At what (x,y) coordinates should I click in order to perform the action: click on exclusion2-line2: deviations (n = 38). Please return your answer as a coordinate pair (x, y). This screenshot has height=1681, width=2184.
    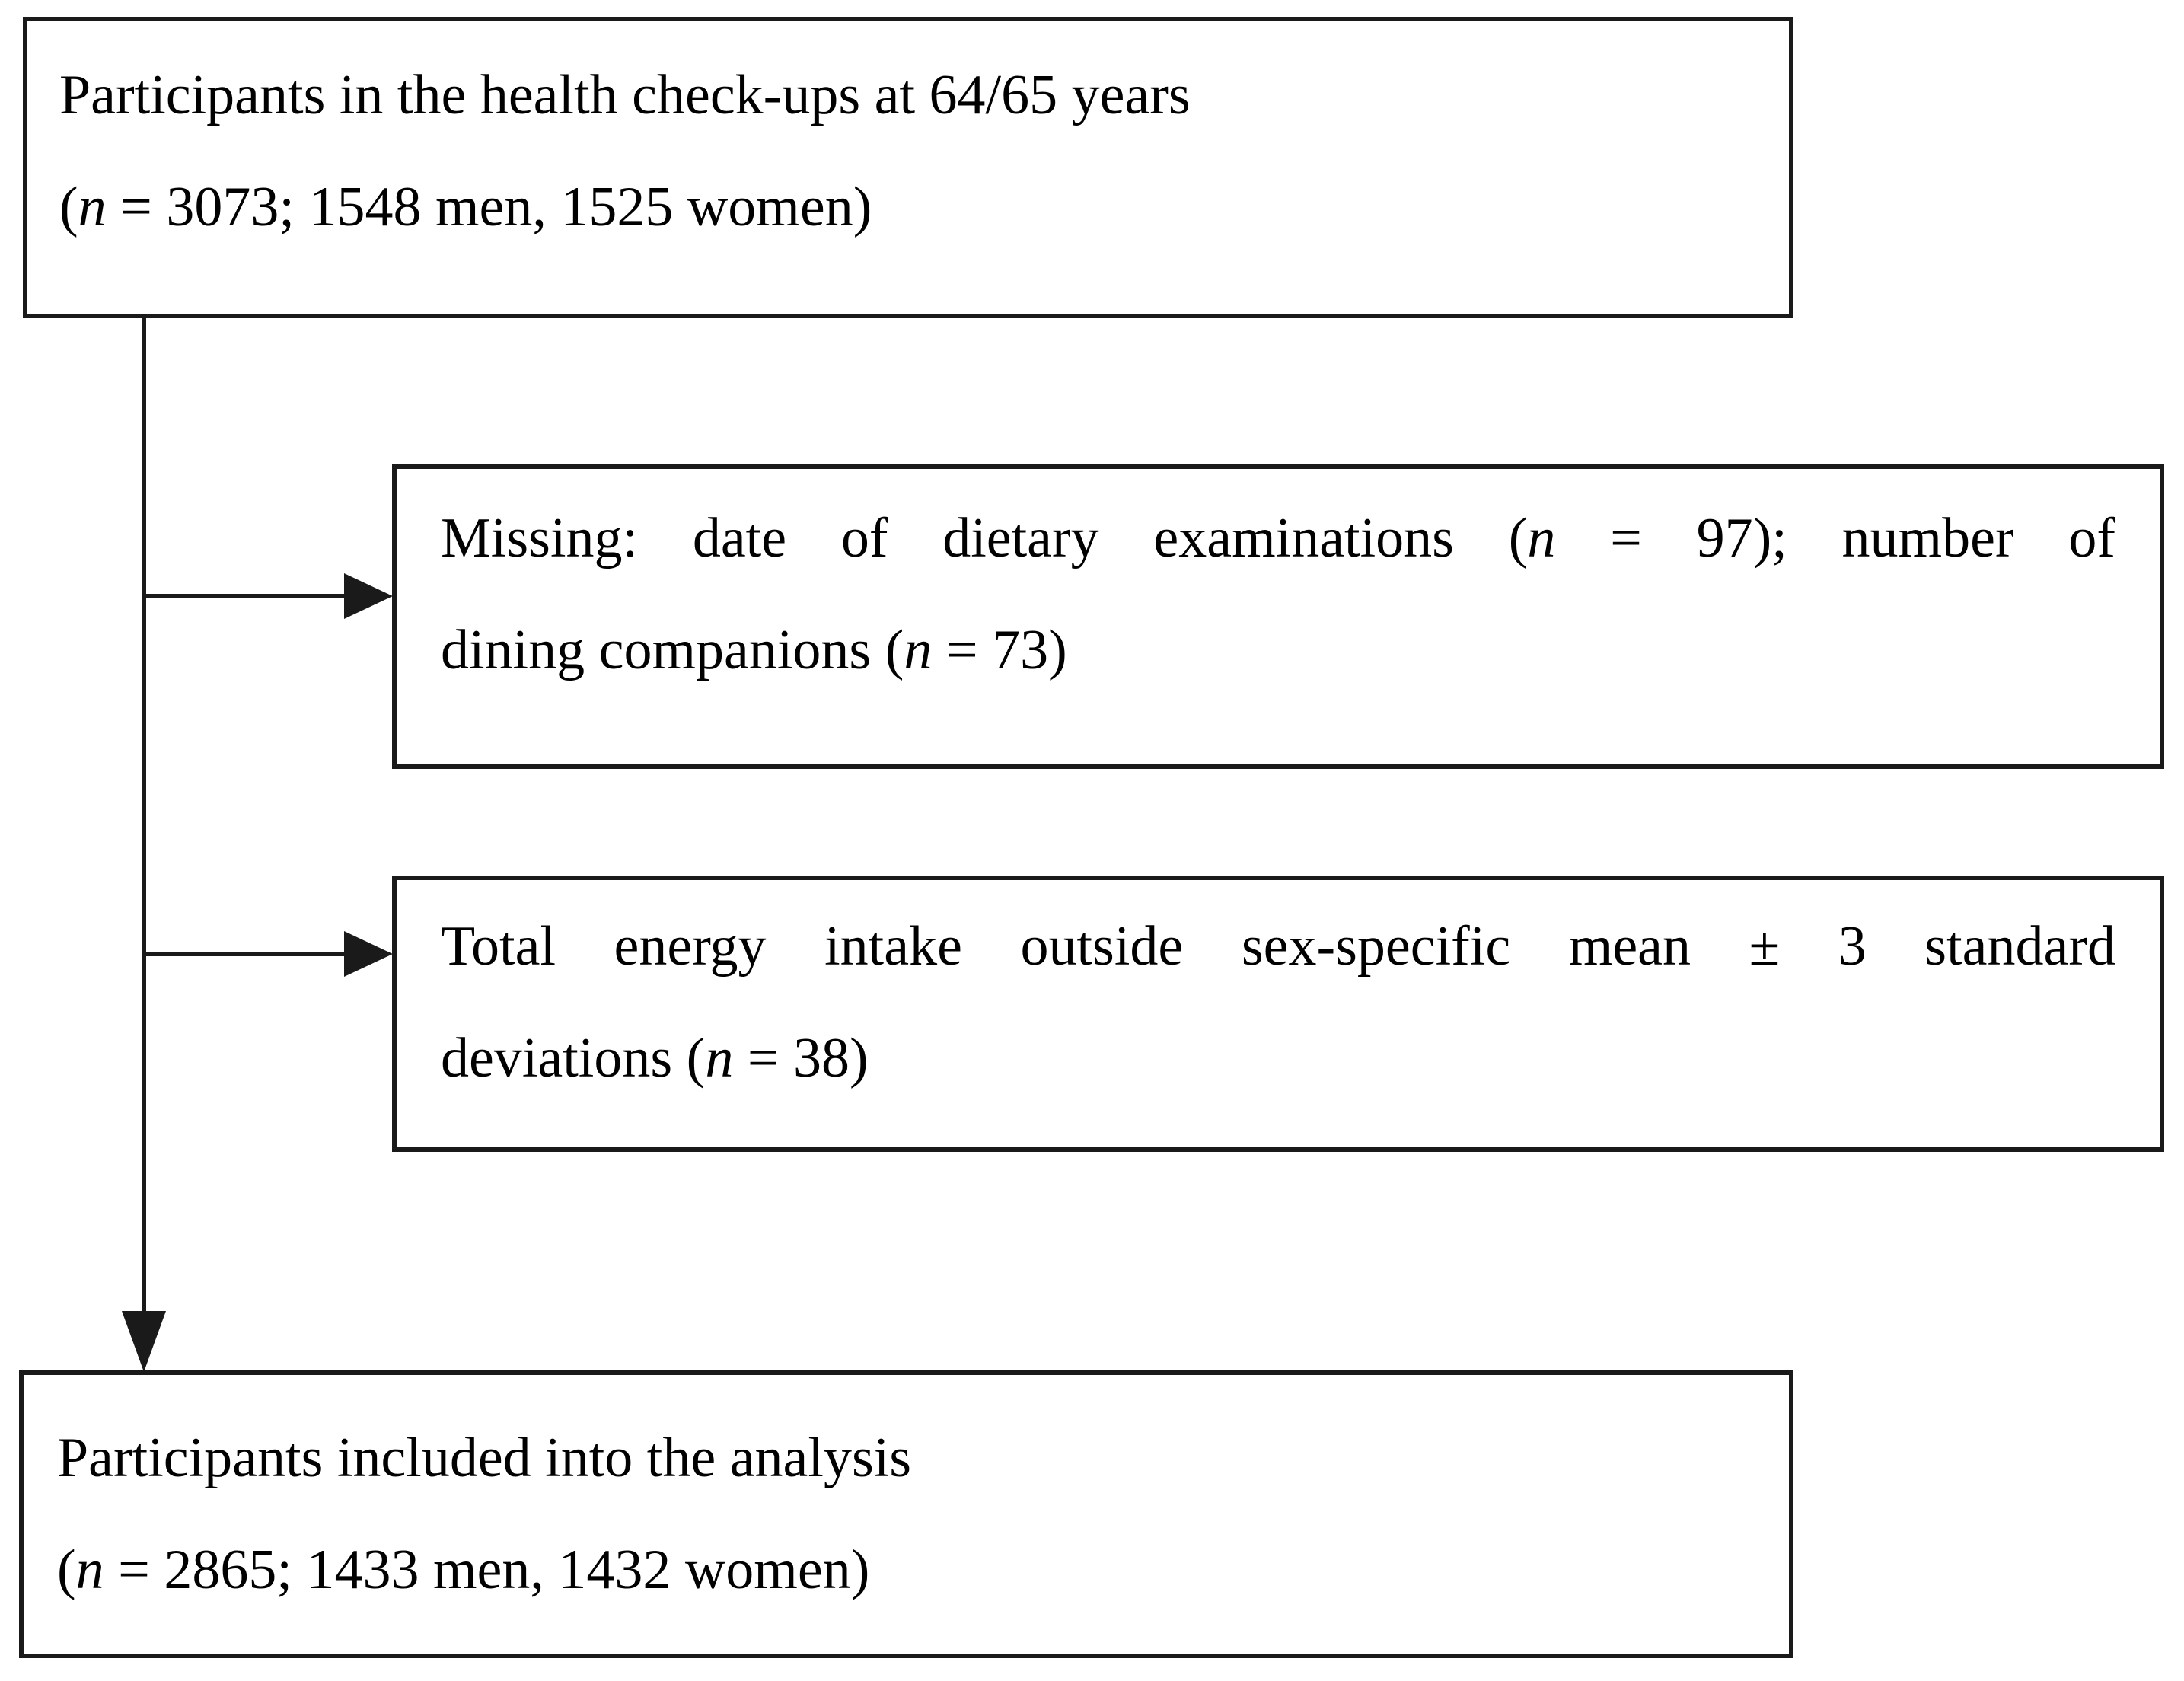
    Looking at the image, I should click on (1278, 1059).